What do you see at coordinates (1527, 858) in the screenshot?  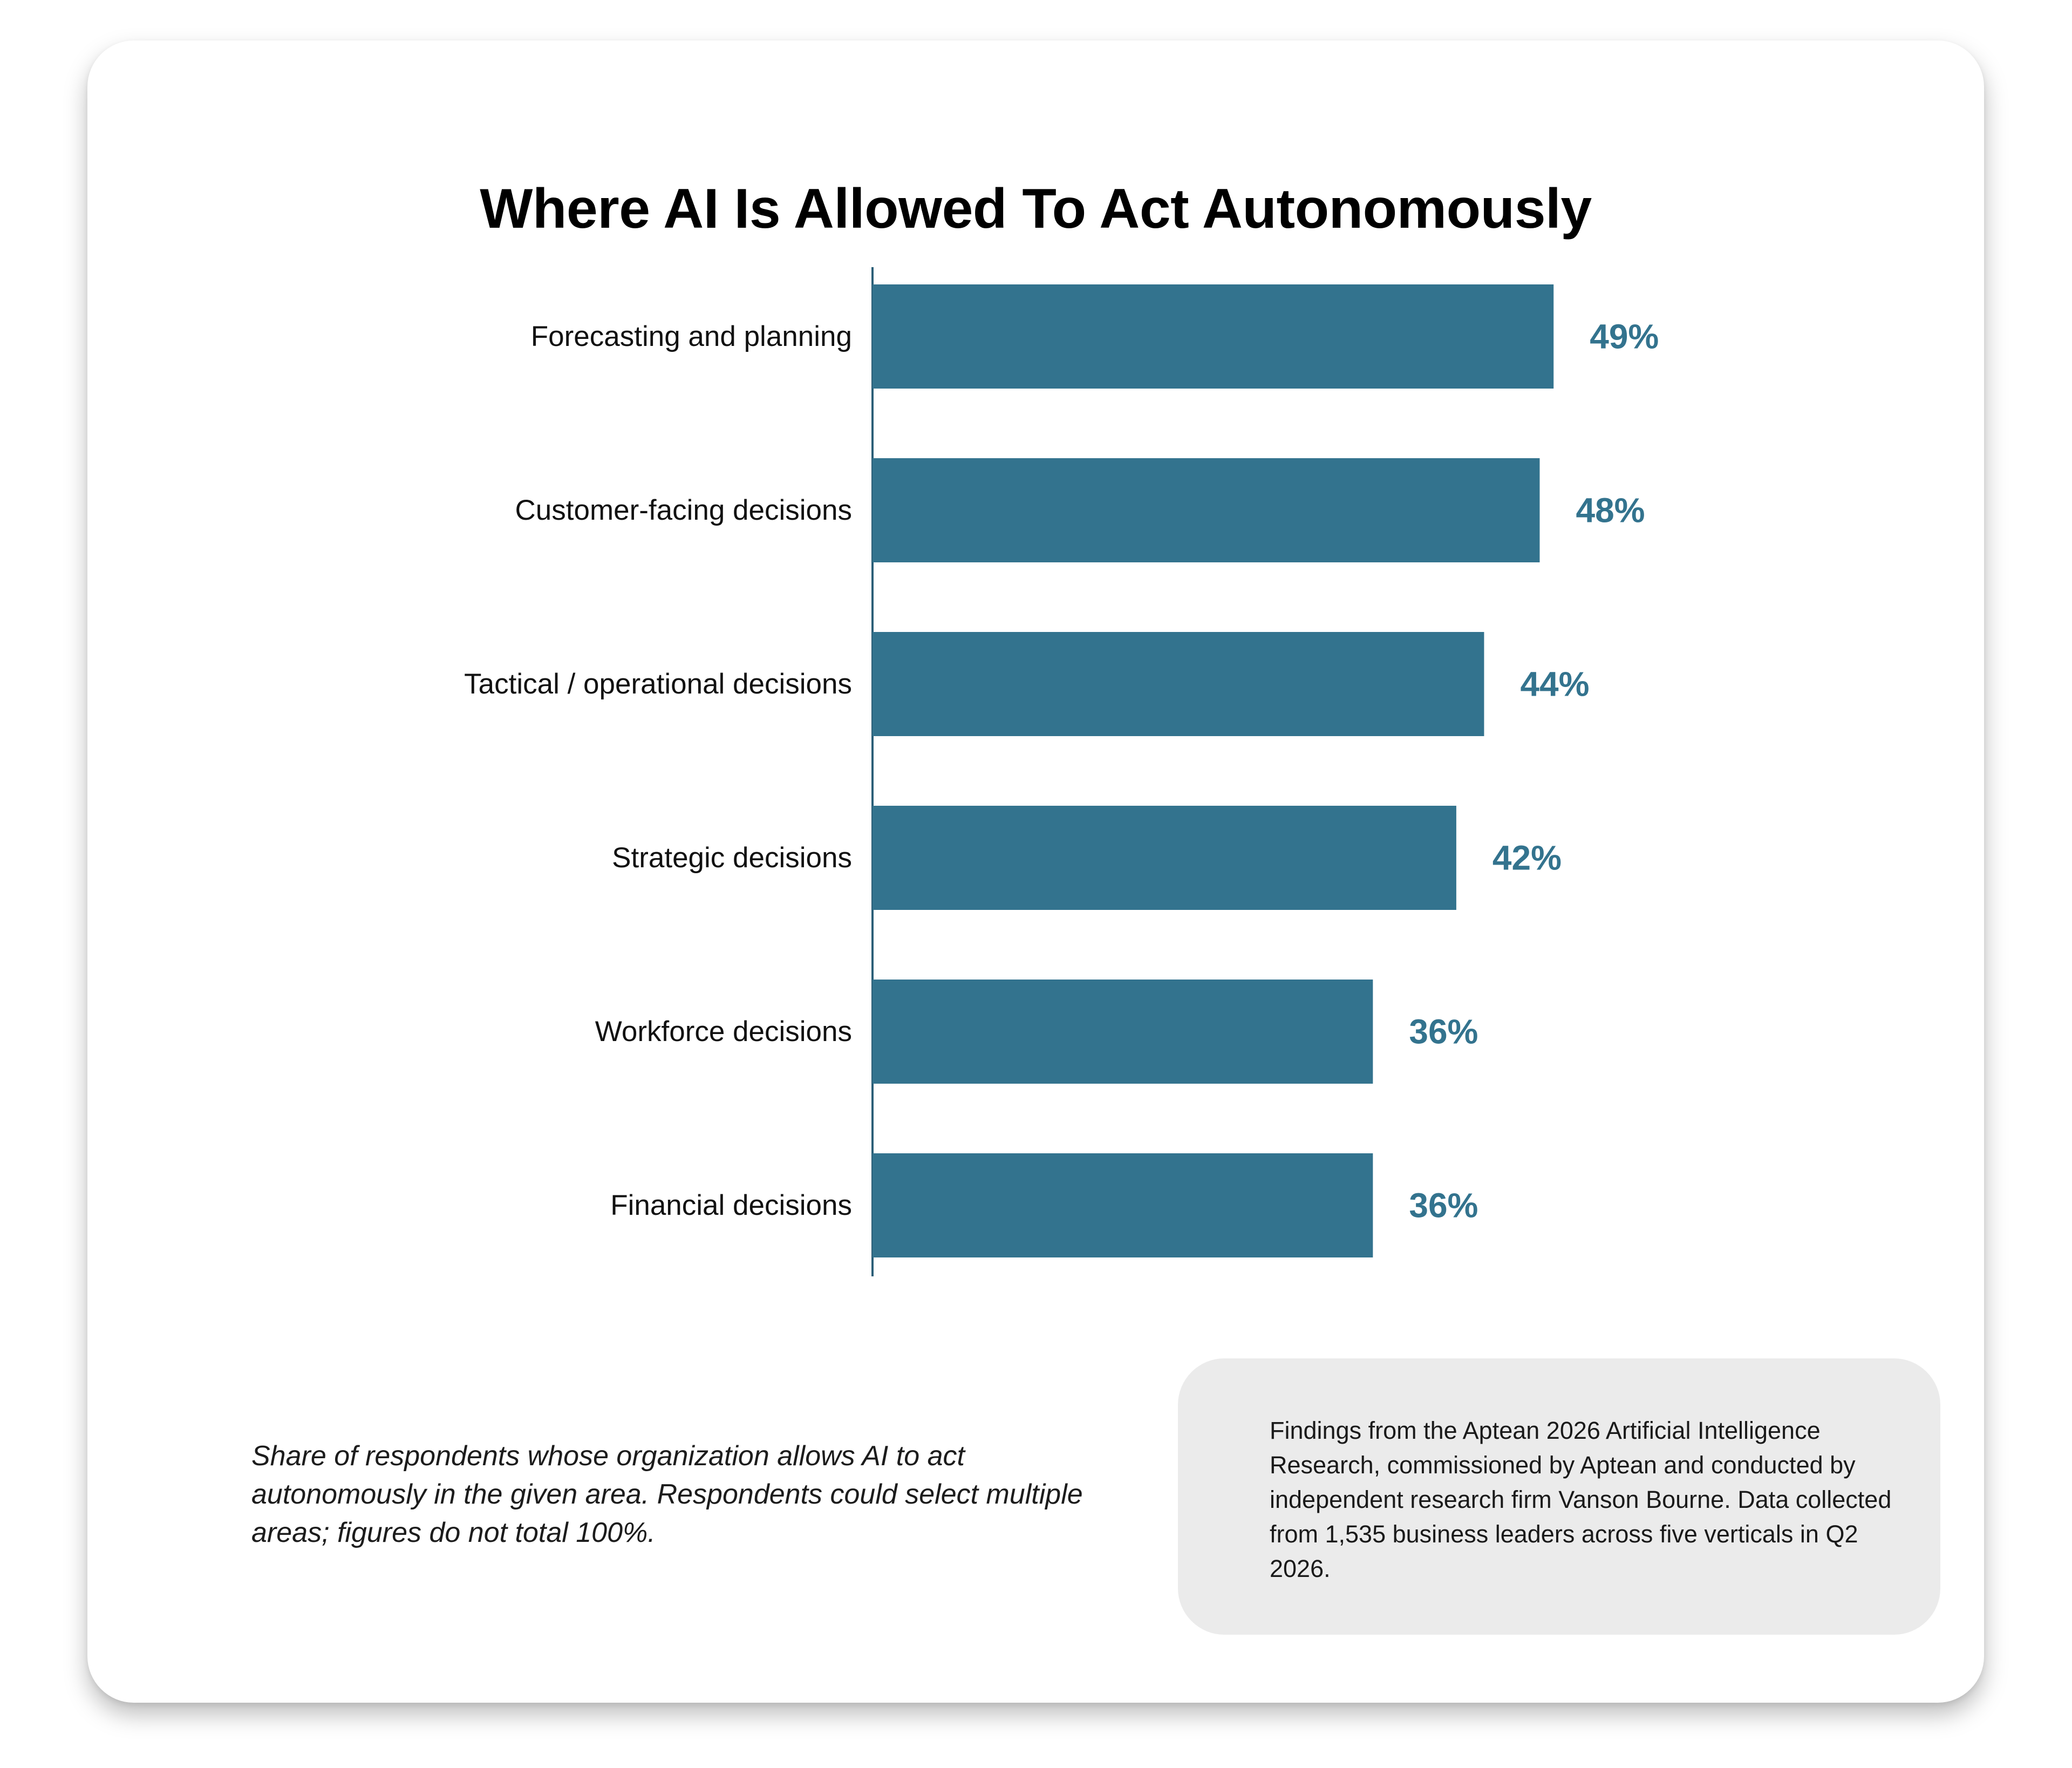 I see `data-label: 42%` at bounding box center [1527, 858].